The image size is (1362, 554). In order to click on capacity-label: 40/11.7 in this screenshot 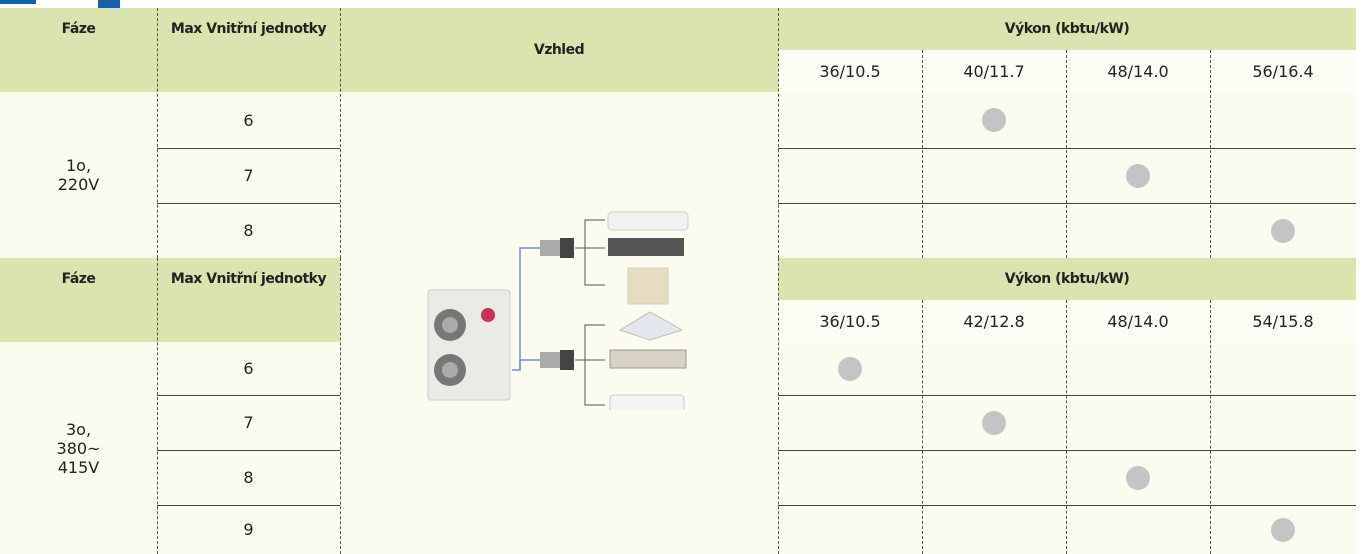, I will do `click(994, 71)`.